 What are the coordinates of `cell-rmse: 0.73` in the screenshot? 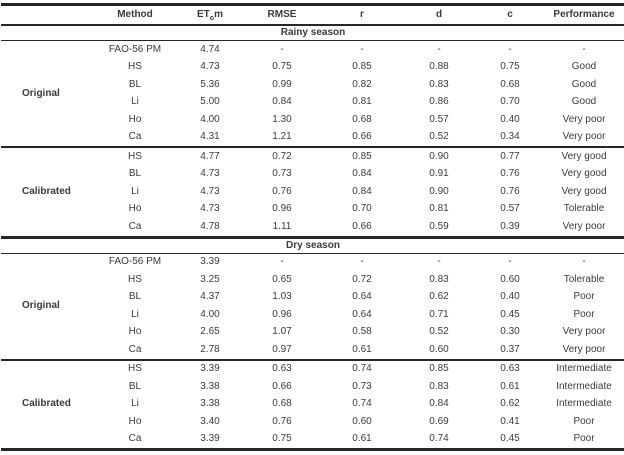 It's located at (282, 174).